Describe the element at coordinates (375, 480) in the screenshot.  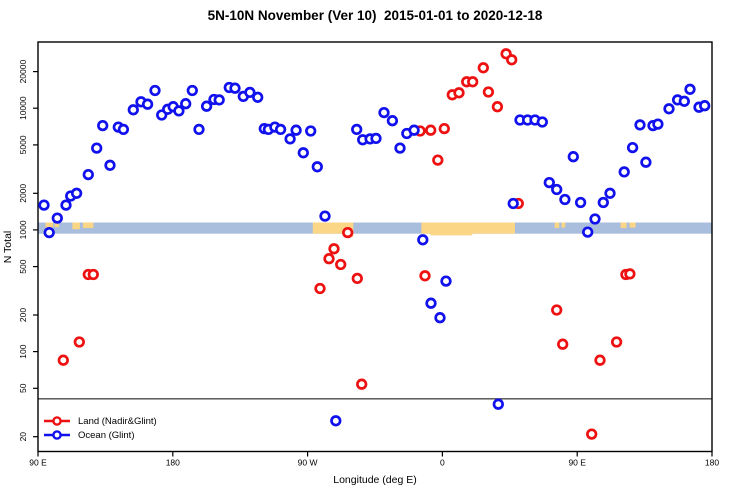
I see `x-axis-label: Longitude (deg E)` at that location.